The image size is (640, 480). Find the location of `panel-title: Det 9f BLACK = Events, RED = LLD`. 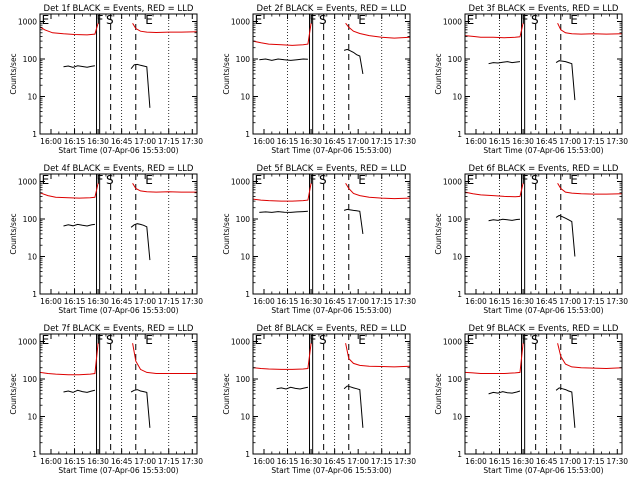

panel-title: Det 9f BLACK = Events, RED = LLD is located at coordinates (544, 329).